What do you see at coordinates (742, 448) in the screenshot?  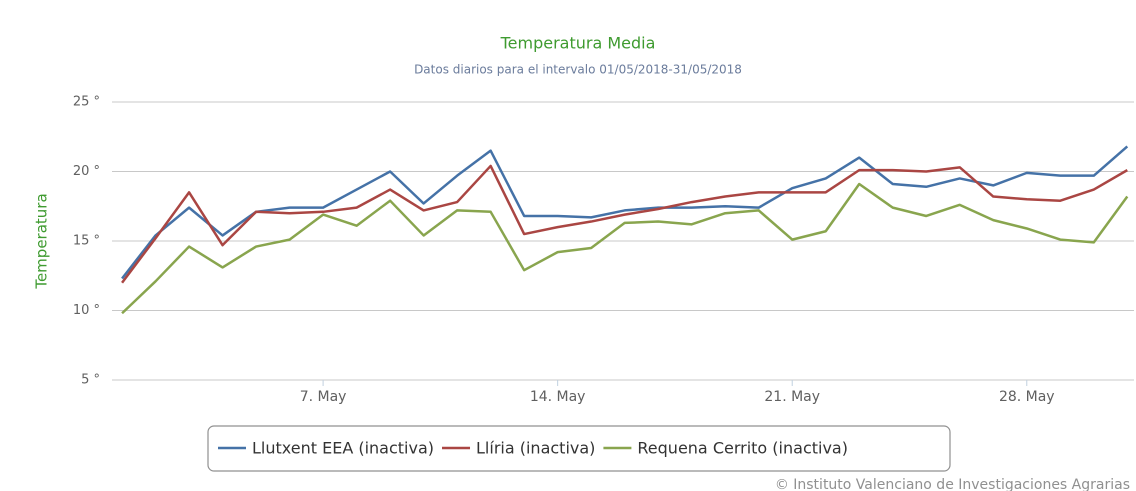 I see `legend-label: Requena Cerrito (inactiva)` at bounding box center [742, 448].